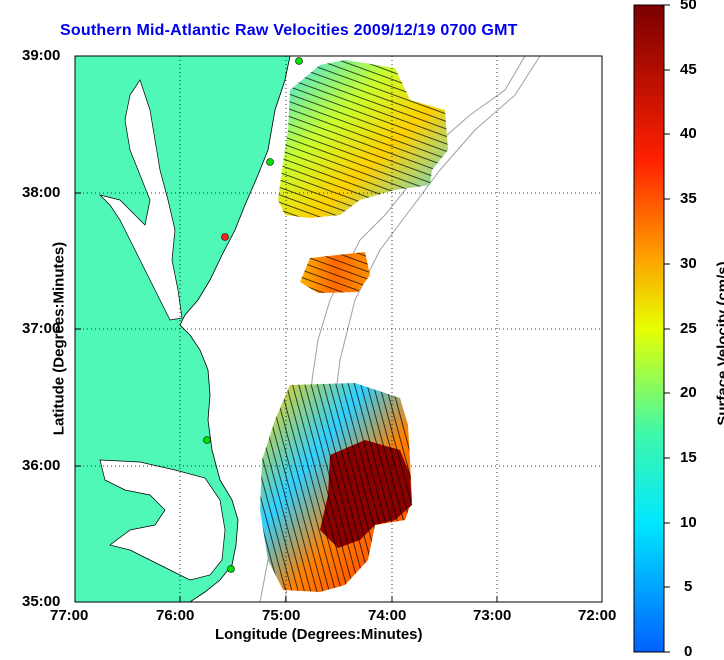 The image size is (724, 660). Describe the element at coordinates (59, 339) in the screenshot. I see `y-axis-label: Latitude (Degrees:Minutes)` at that location.